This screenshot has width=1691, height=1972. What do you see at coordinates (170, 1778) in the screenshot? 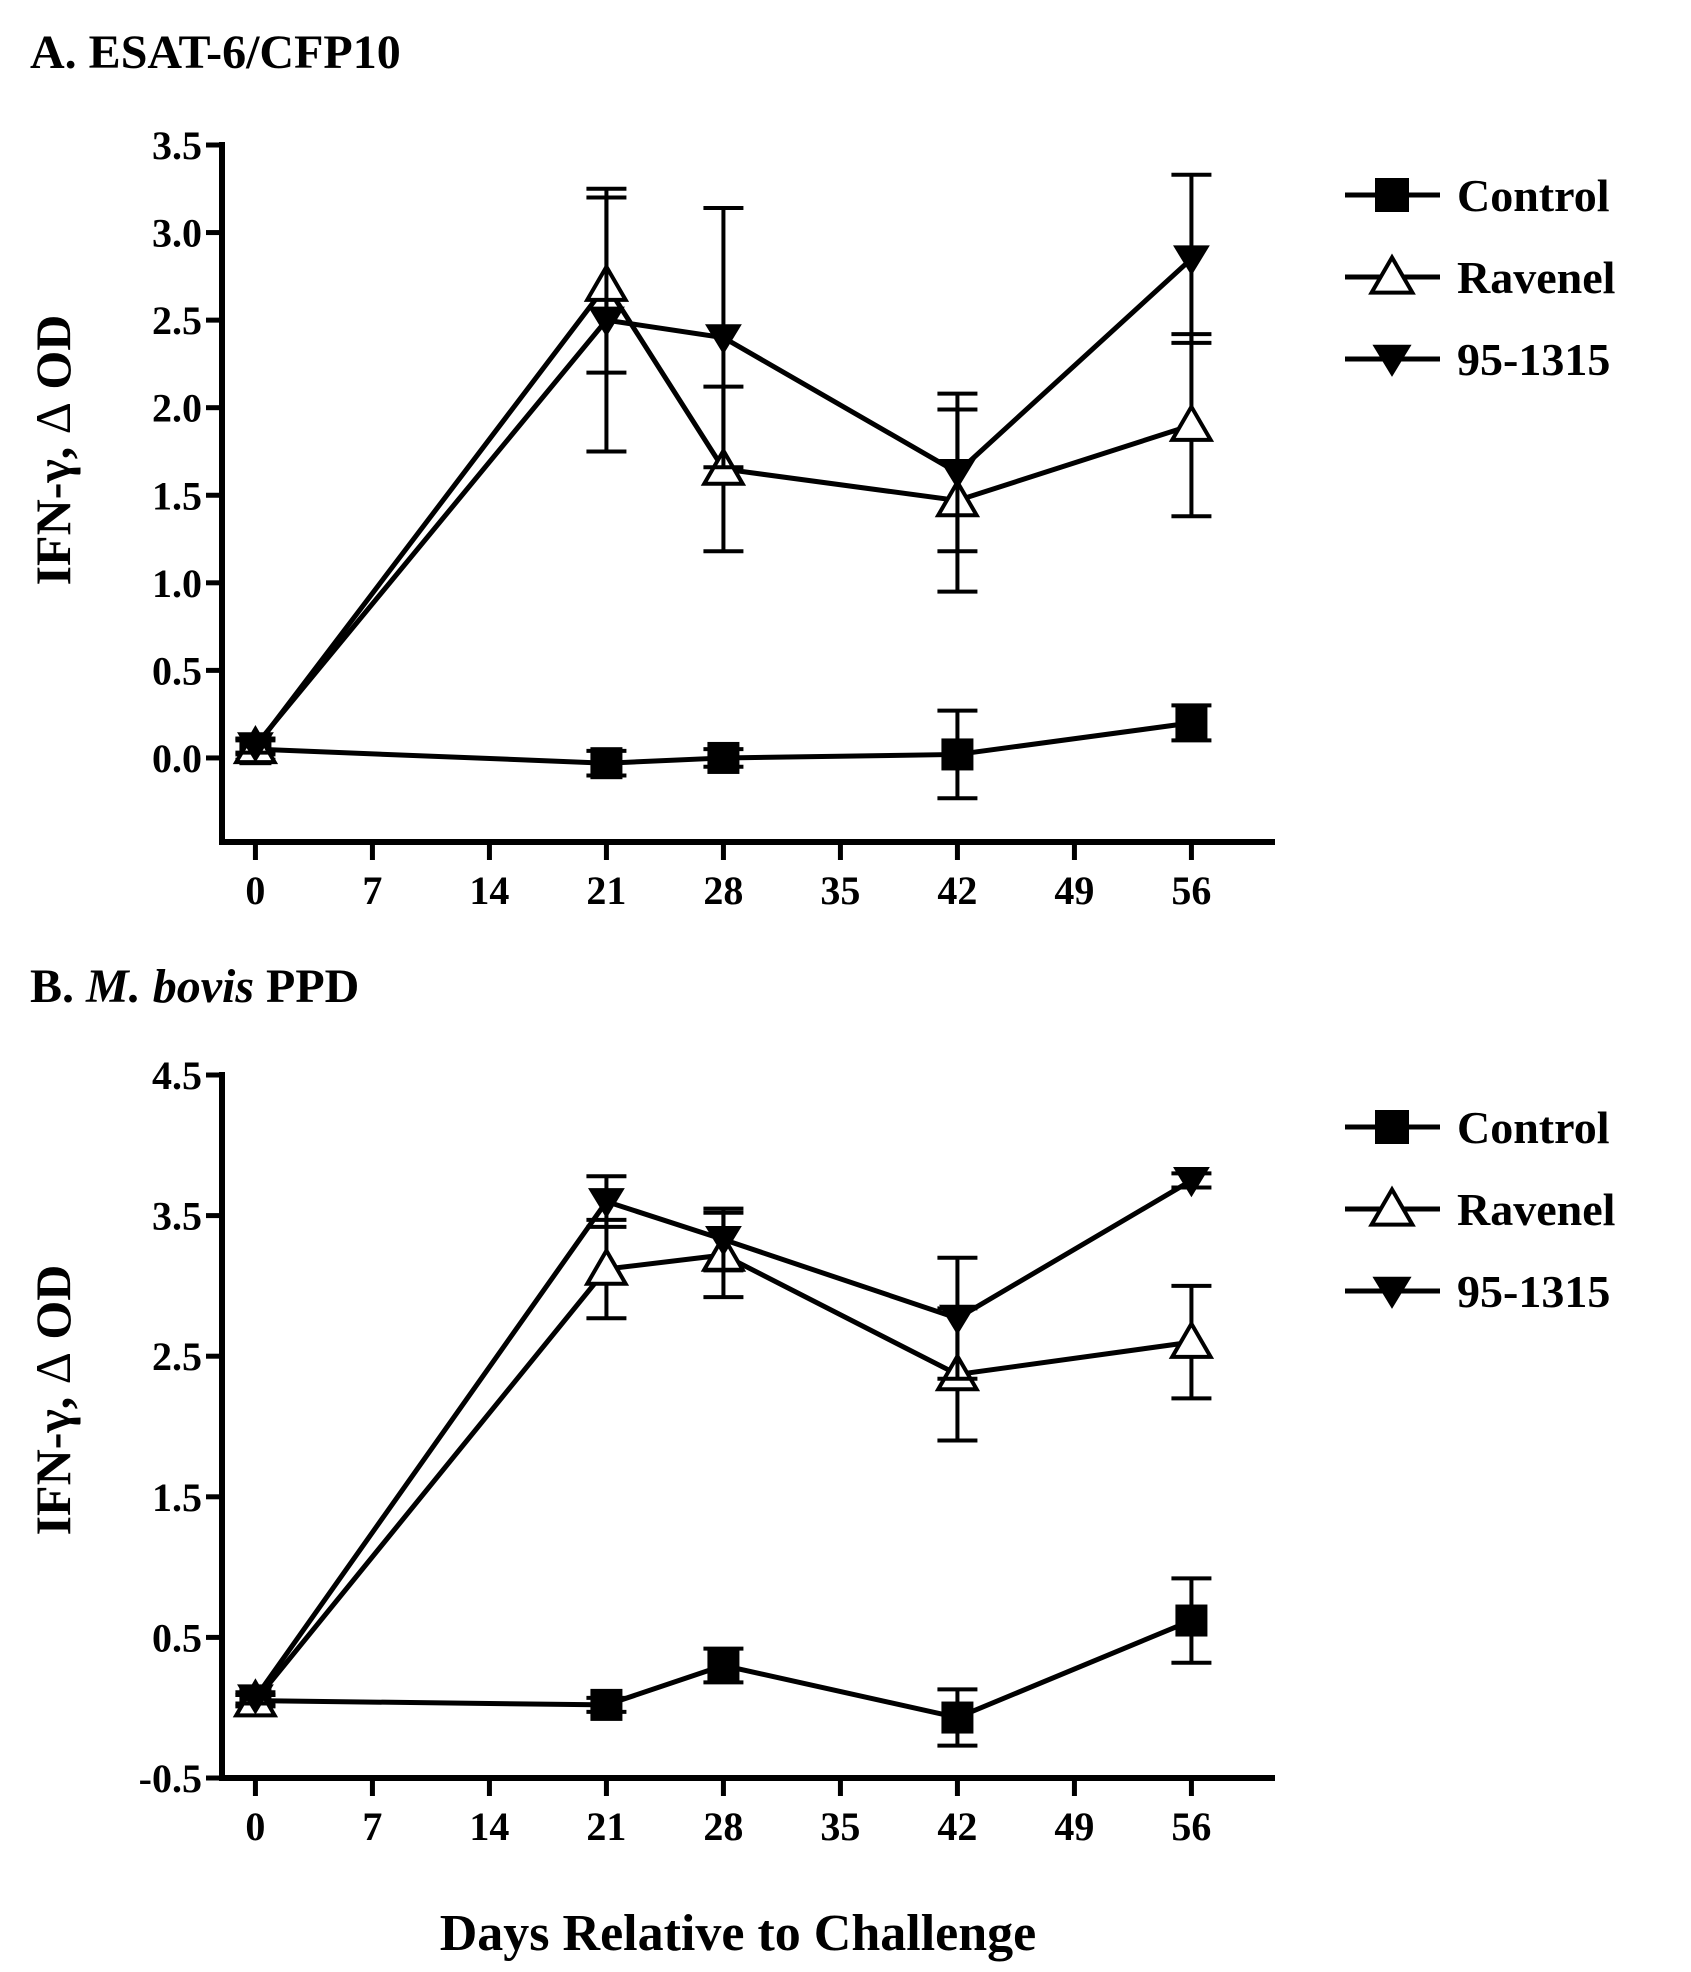
I see `y-tick-label: -0.5` at bounding box center [170, 1778].